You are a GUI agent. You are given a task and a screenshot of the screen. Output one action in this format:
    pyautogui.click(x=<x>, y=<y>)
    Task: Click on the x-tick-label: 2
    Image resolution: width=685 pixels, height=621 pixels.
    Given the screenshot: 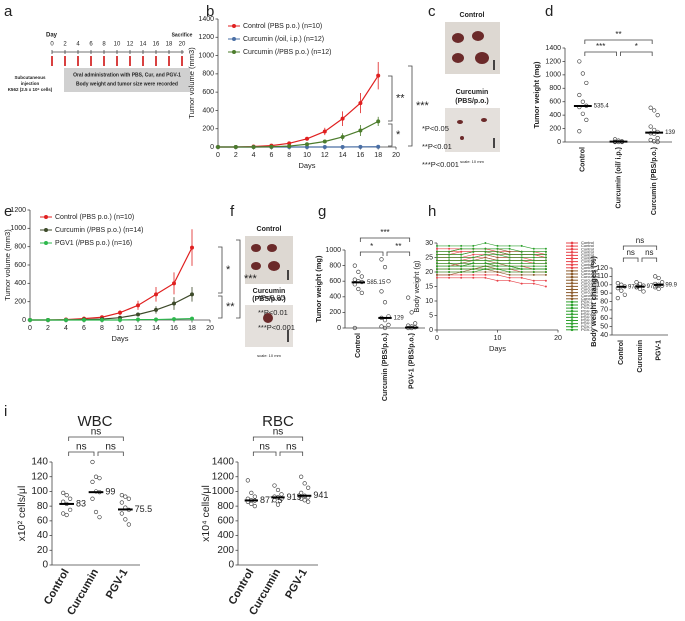 What is the action you would take?
    pyautogui.click(x=48, y=328)
    